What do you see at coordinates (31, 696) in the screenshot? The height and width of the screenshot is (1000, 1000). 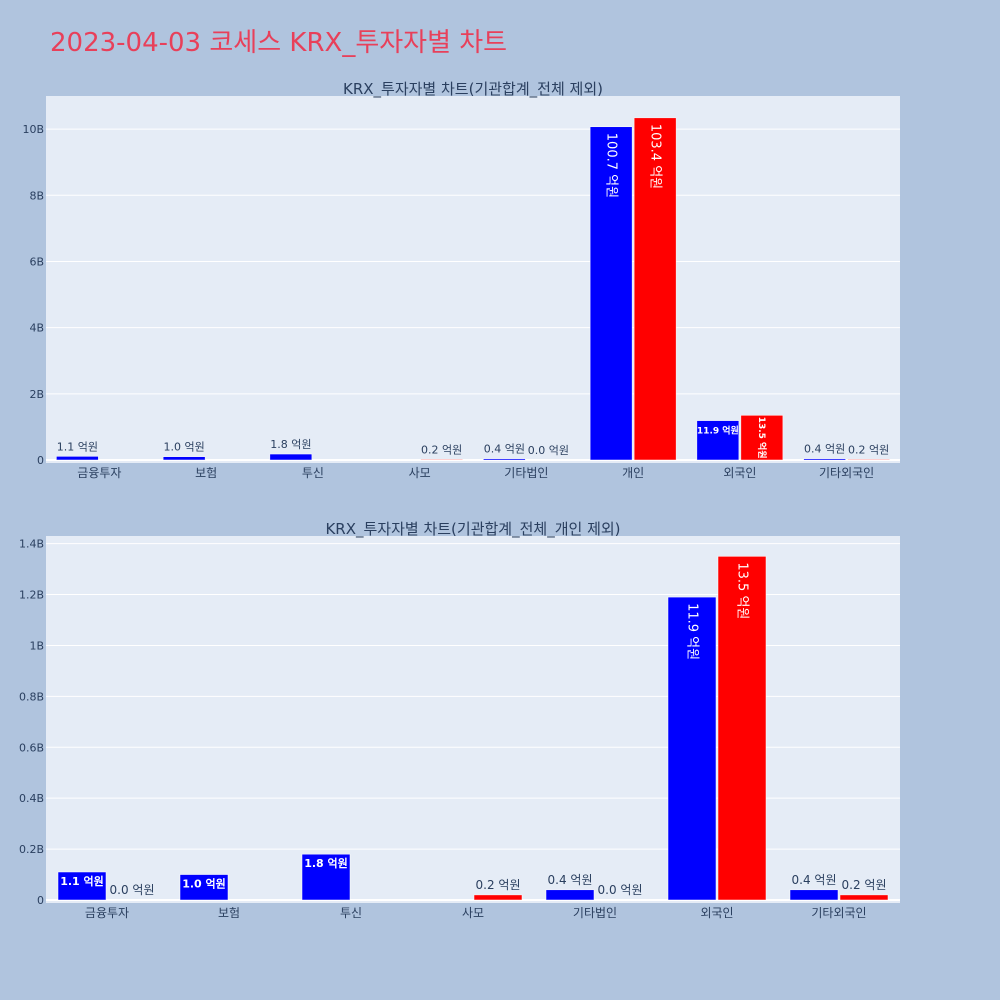 I see `y-tick-label: 0.8B` at bounding box center [31, 696].